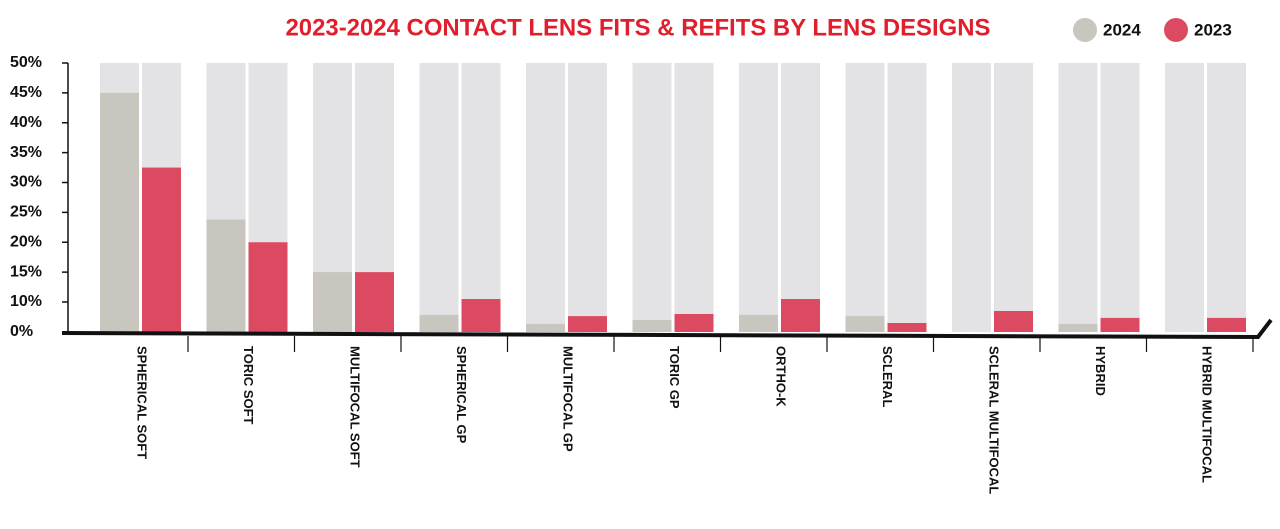 The width and height of the screenshot is (1280, 529). What do you see at coordinates (26, 92) in the screenshot?
I see `y-tick-label: 45%` at bounding box center [26, 92].